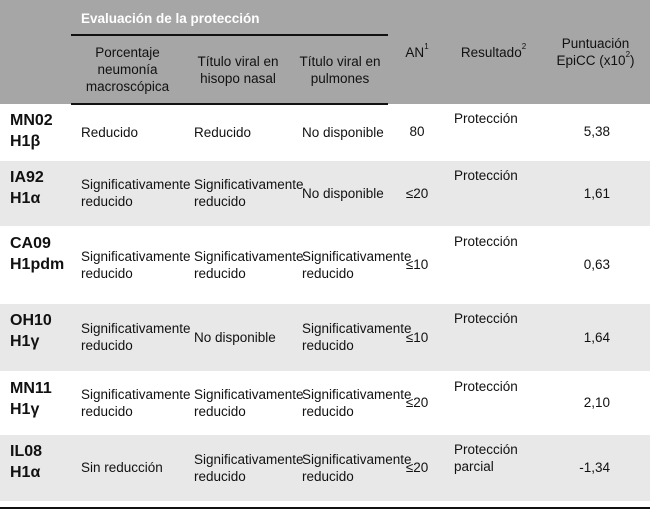  Describe the element at coordinates (35, 403) in the screenshot. I see `cell-virus: MN11 H1γ` at that location.